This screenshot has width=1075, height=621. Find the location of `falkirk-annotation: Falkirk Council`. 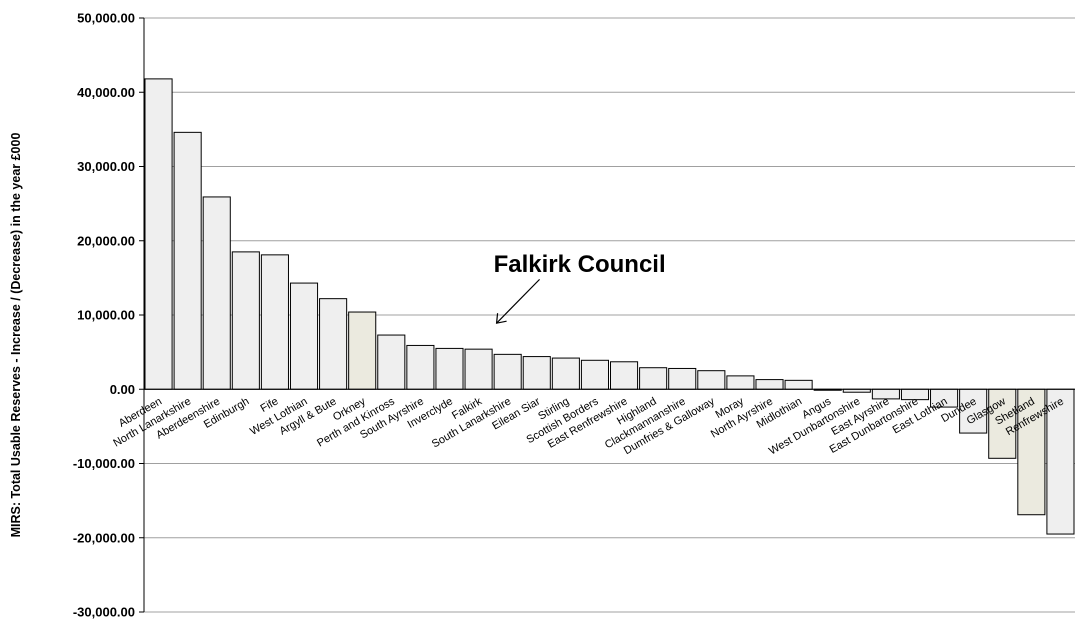

falkirk-annotation: Falkirk Council is located at coordinates (580, 287).